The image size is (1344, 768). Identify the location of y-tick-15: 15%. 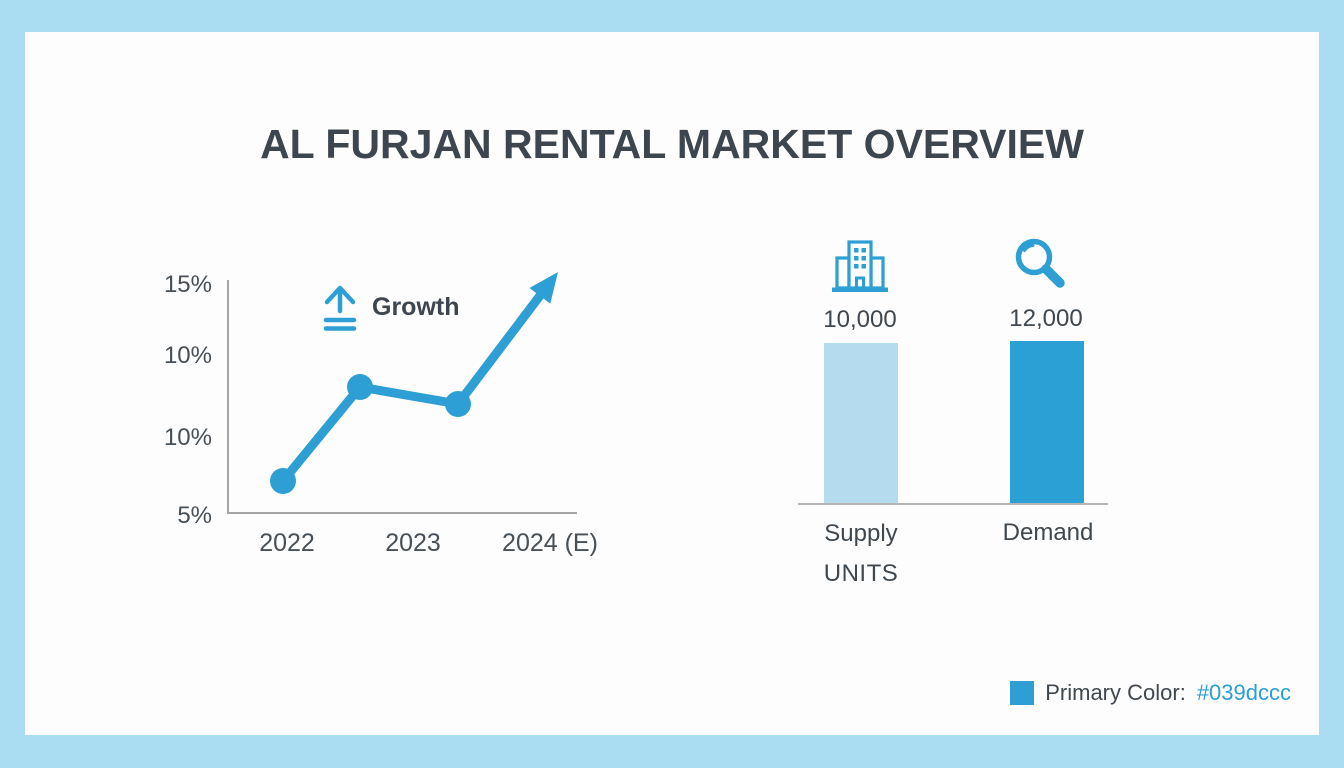
(187, 284).